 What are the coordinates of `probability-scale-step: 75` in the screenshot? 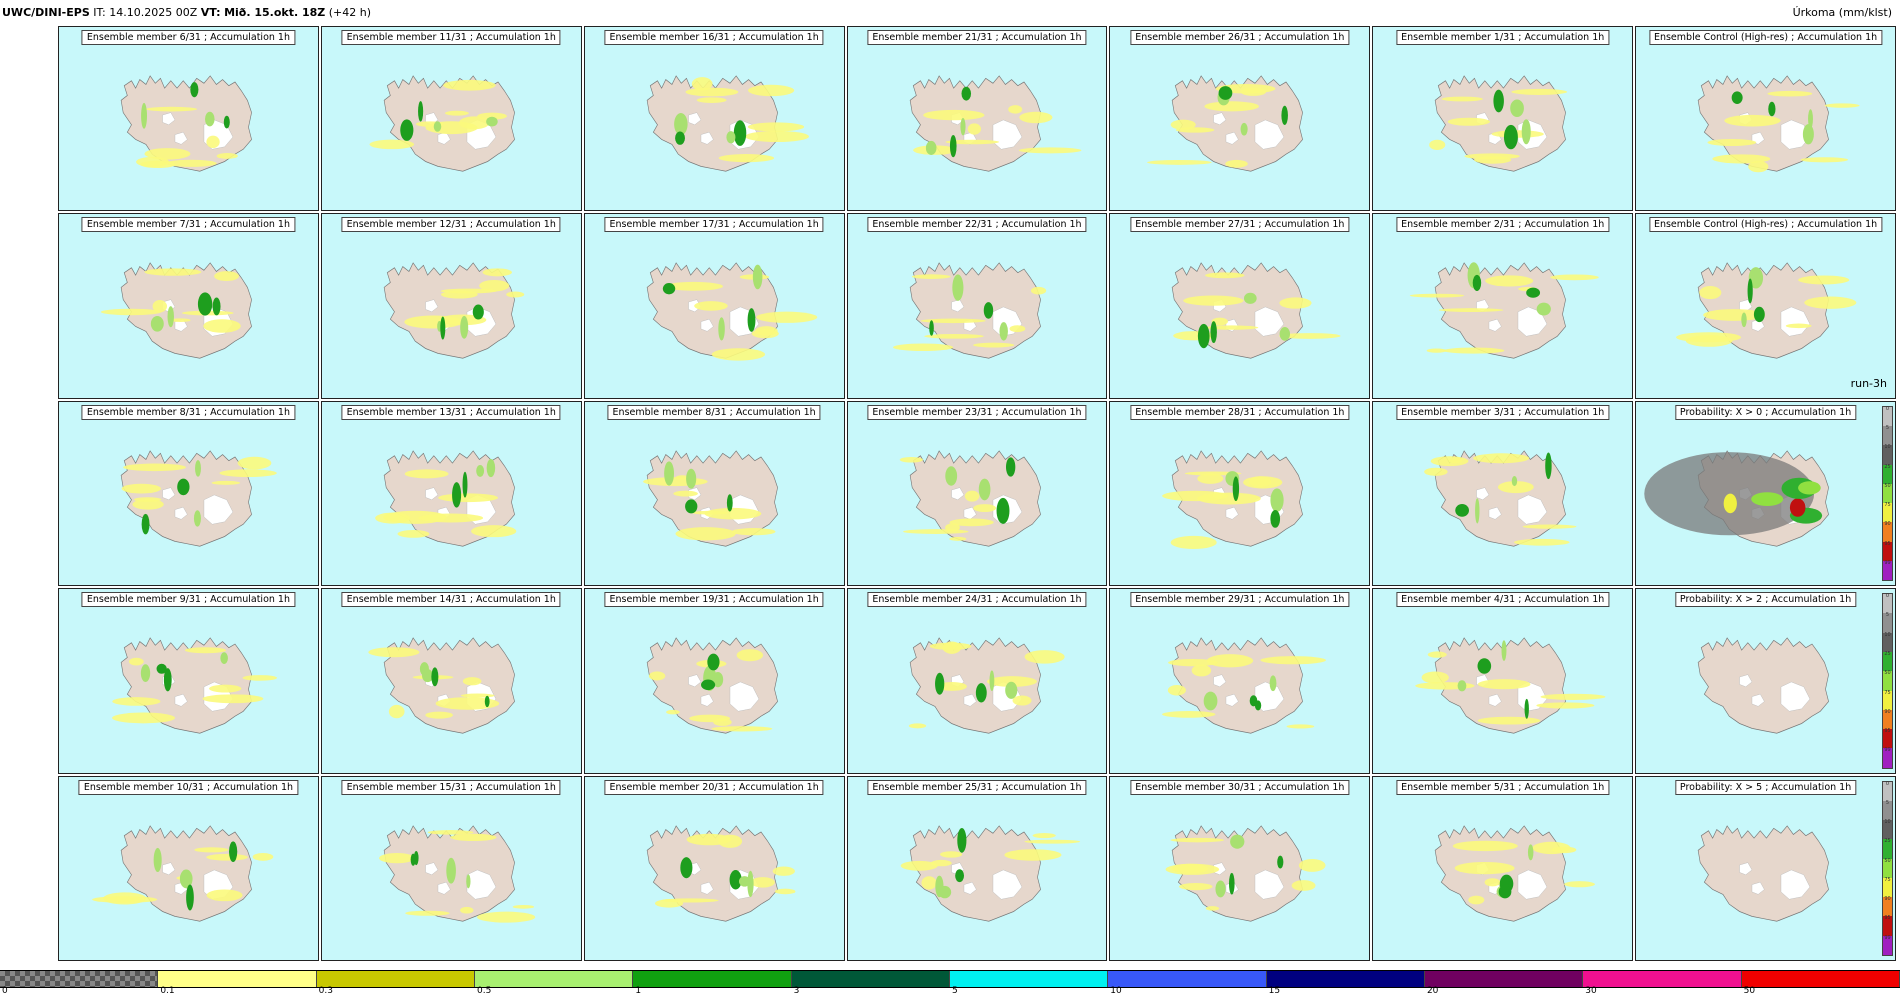 It's located at (1887, 700).